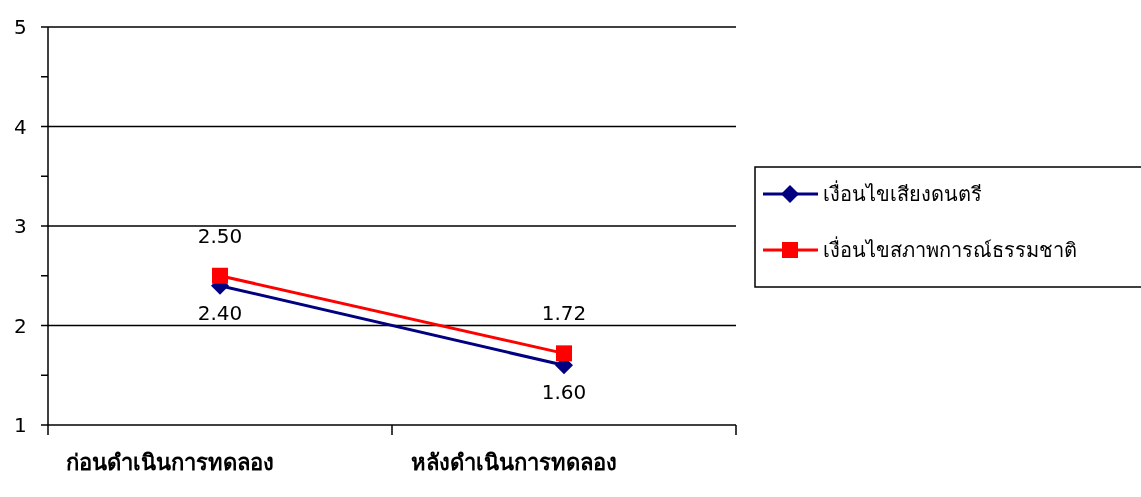 Image resolution: width=1141 pixels, height=497 pixels. Describe the element at coordinates (20, 425) in the screenshot. I see `y-tick-label: 1` at that location.